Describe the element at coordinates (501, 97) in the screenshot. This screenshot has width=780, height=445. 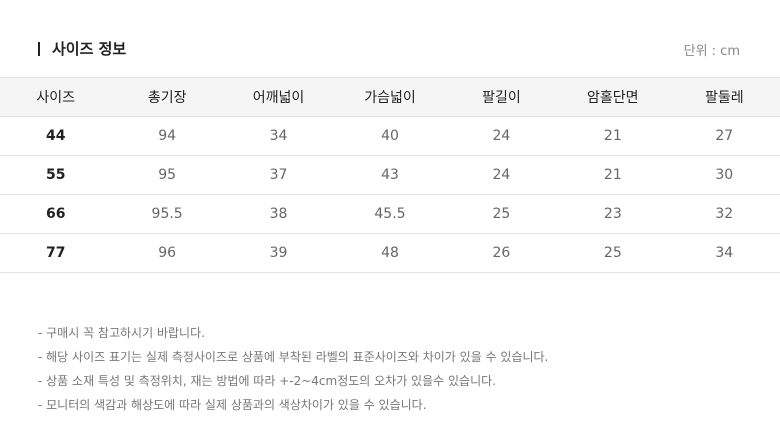
I see `column-header: 팔길이` at that location.